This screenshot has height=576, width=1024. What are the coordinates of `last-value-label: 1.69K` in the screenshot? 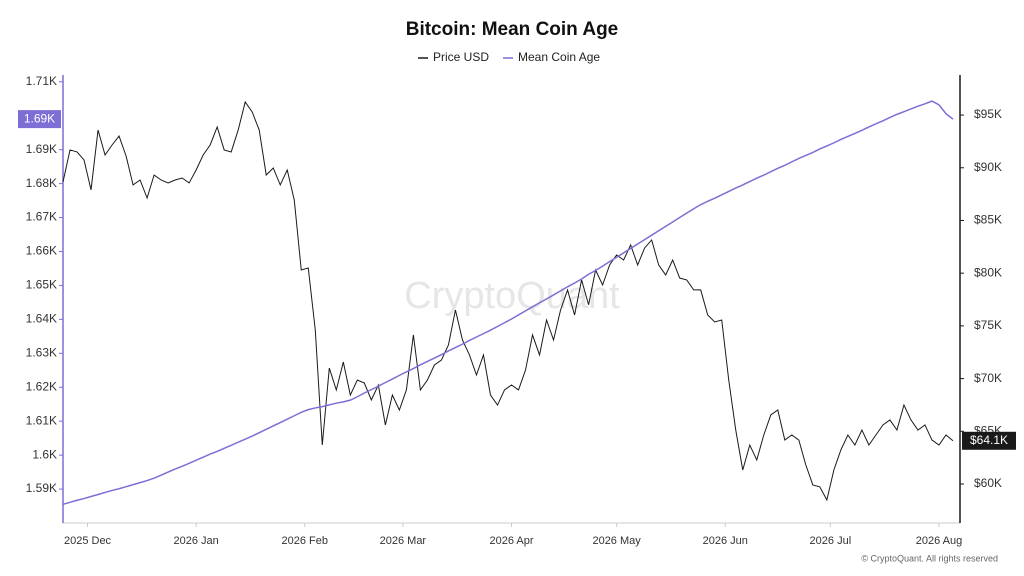 It's located at (39, 118).